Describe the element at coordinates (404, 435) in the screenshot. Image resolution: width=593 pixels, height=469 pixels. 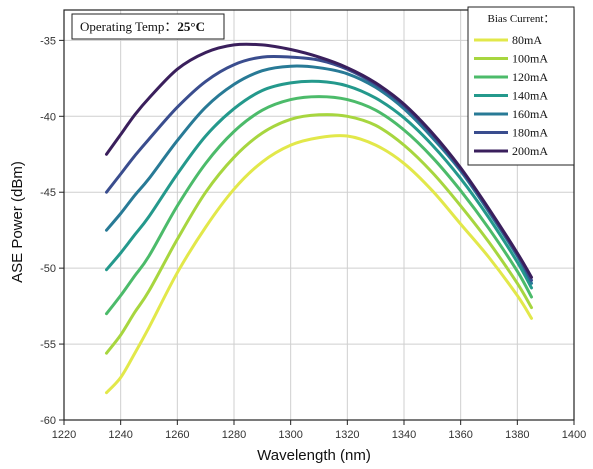
I see `x-tick-label: 1340` at that location.